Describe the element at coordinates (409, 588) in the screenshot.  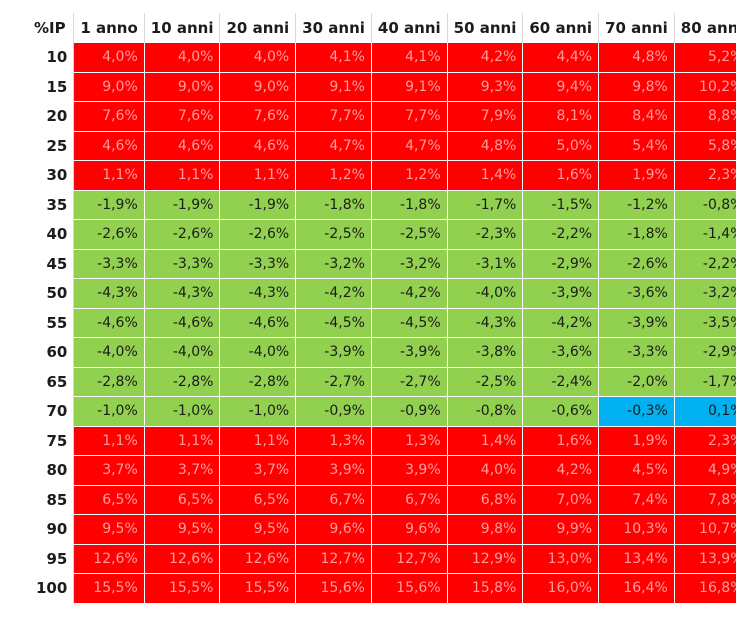
I see `table-cell: 15,6%` at that location.